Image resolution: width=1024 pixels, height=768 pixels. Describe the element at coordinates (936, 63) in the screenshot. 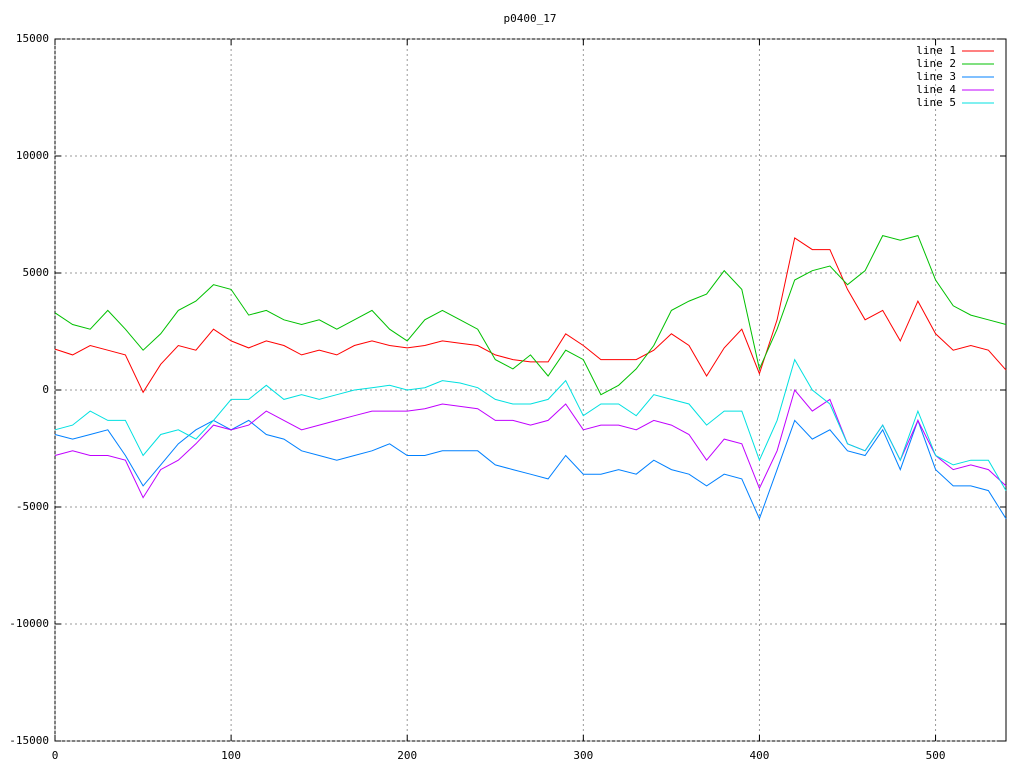

I see `legend-label: line 2` at that location.